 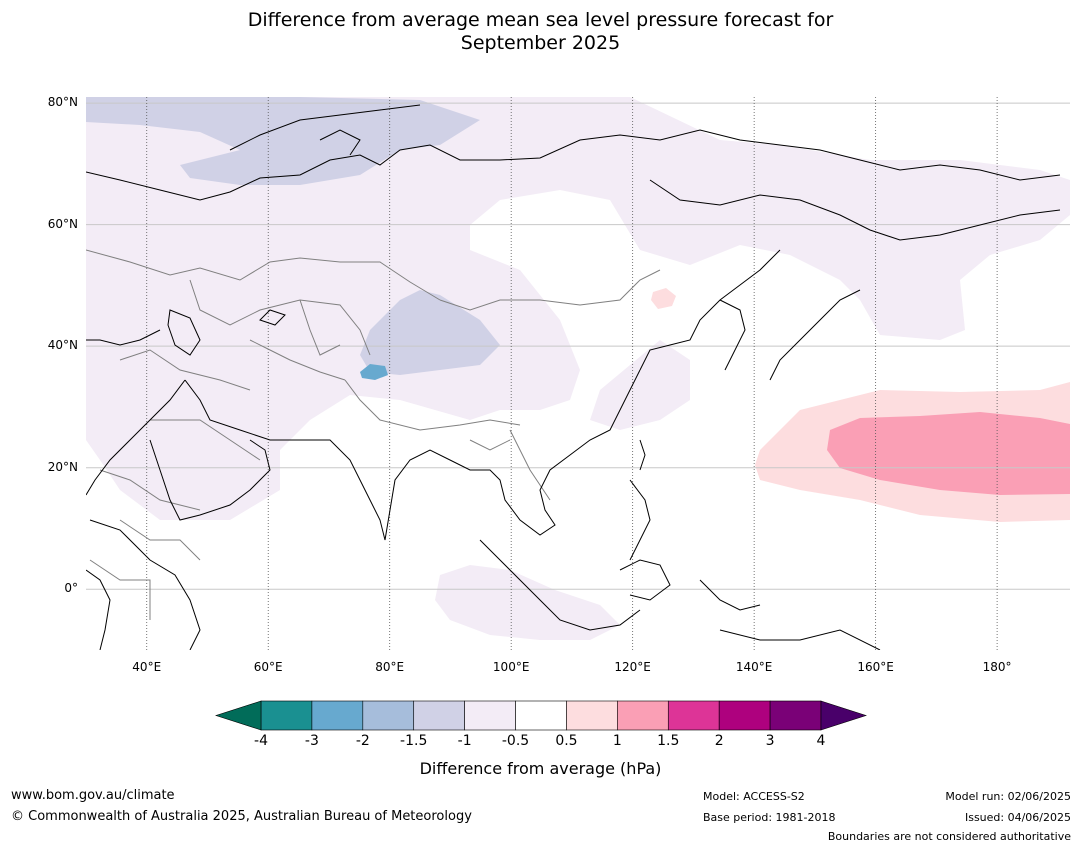 I want to click on anomaly-negative-medium-arctic, so click(x=283, y=141).